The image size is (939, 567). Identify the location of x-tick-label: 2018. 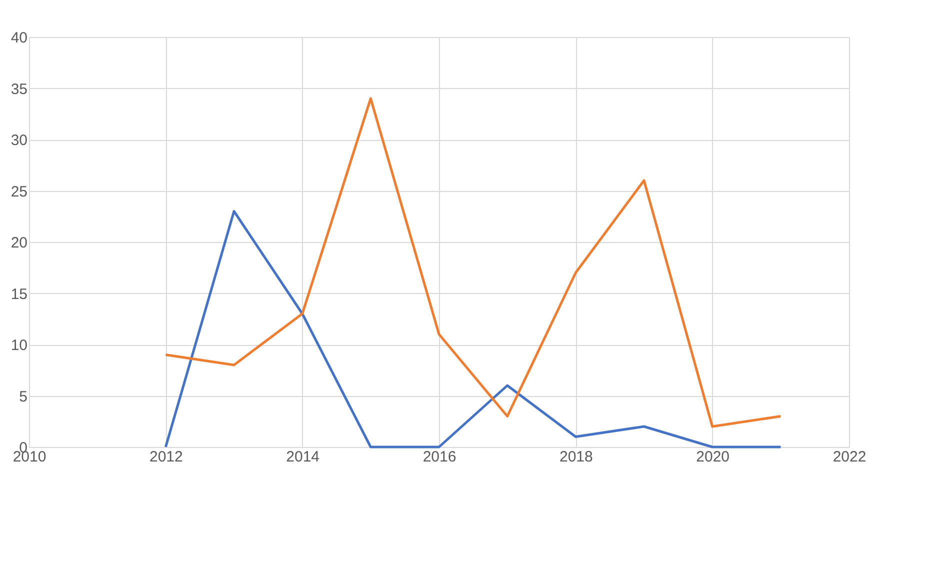
(576, 457).